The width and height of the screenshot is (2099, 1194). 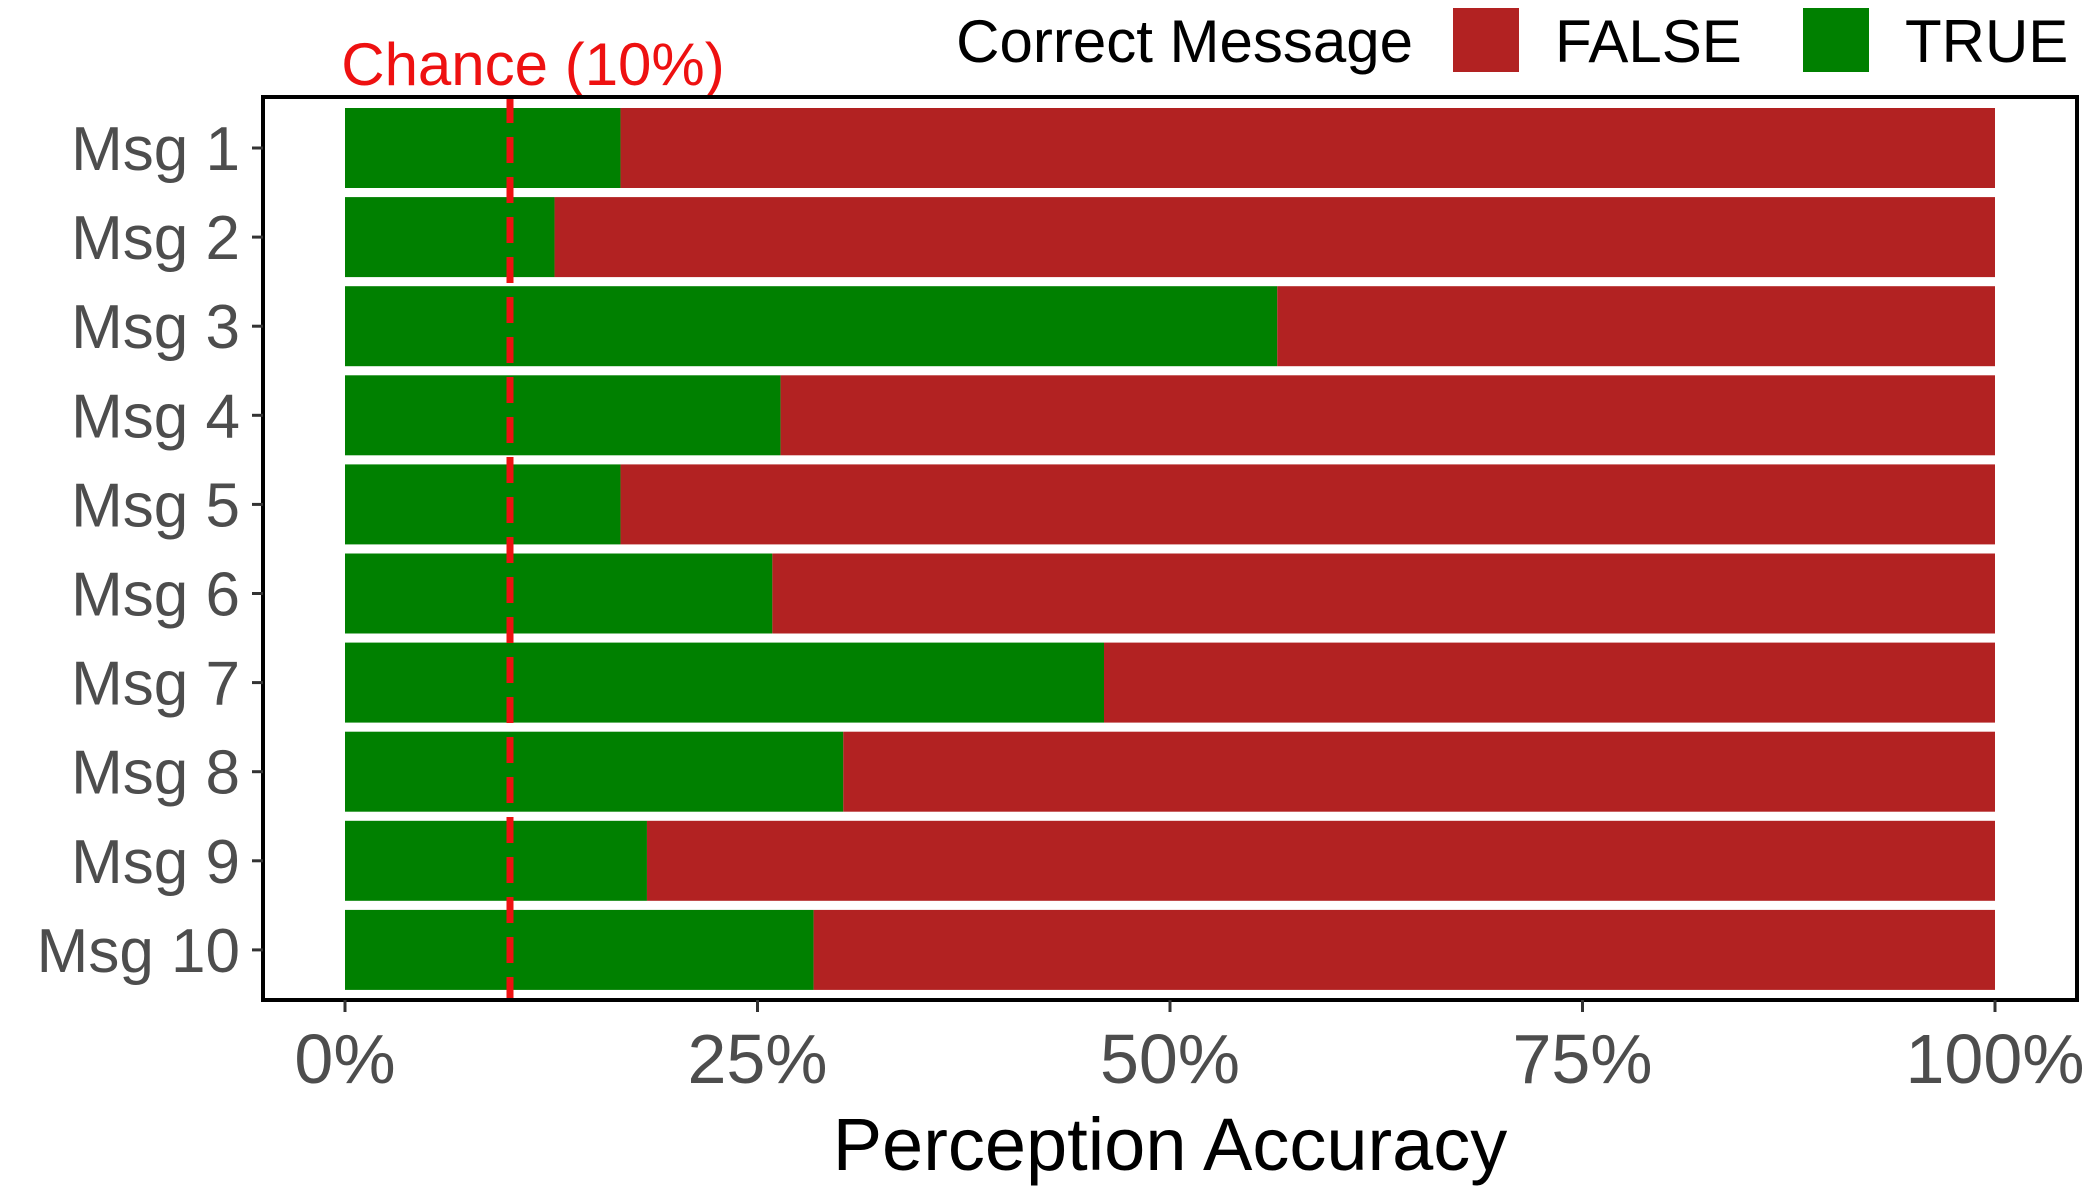 What do you see at coordinates (1582, 1059) in the screenshot?
I see `x-tick-label-75: 75%` at bounding box center [1582, 1059].